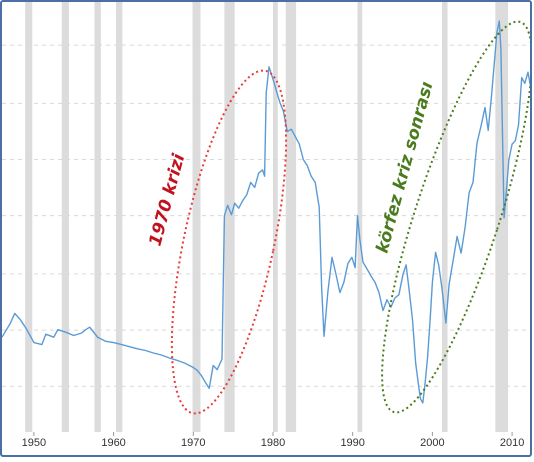 This screenshot has height=462, width=534. Describe the element at coordinates (193, 443) in the screenshot. I see `x-tick-label: 1970` at that location.